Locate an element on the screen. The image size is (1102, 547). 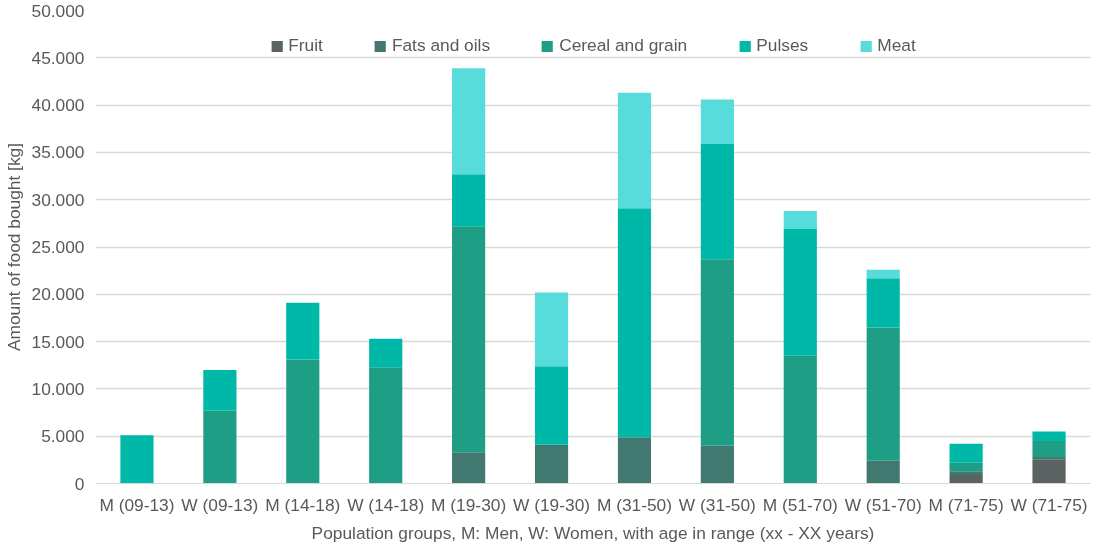
y-axis-title: Amount of food bought [kg] is located at coordinates (13, 247).